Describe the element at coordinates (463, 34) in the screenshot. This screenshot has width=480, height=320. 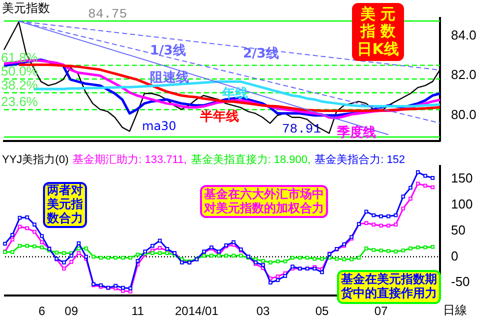
I see `y-tick-label: 84.0` at that location.